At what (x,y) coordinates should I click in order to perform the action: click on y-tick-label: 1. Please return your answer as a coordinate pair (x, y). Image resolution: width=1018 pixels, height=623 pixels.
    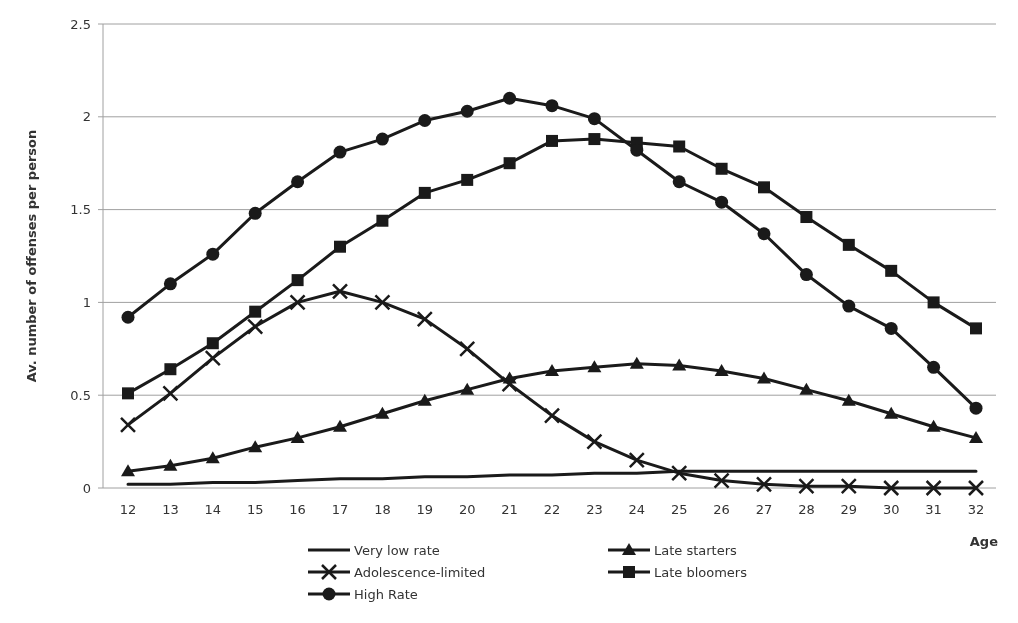
    Looking at the image, I should click on (86, 302).